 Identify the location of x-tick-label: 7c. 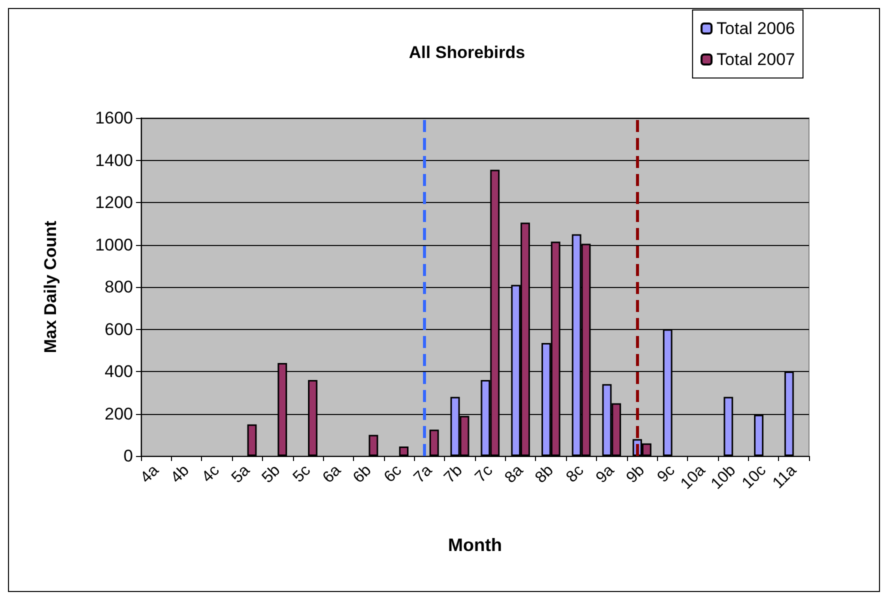
(484, 474).